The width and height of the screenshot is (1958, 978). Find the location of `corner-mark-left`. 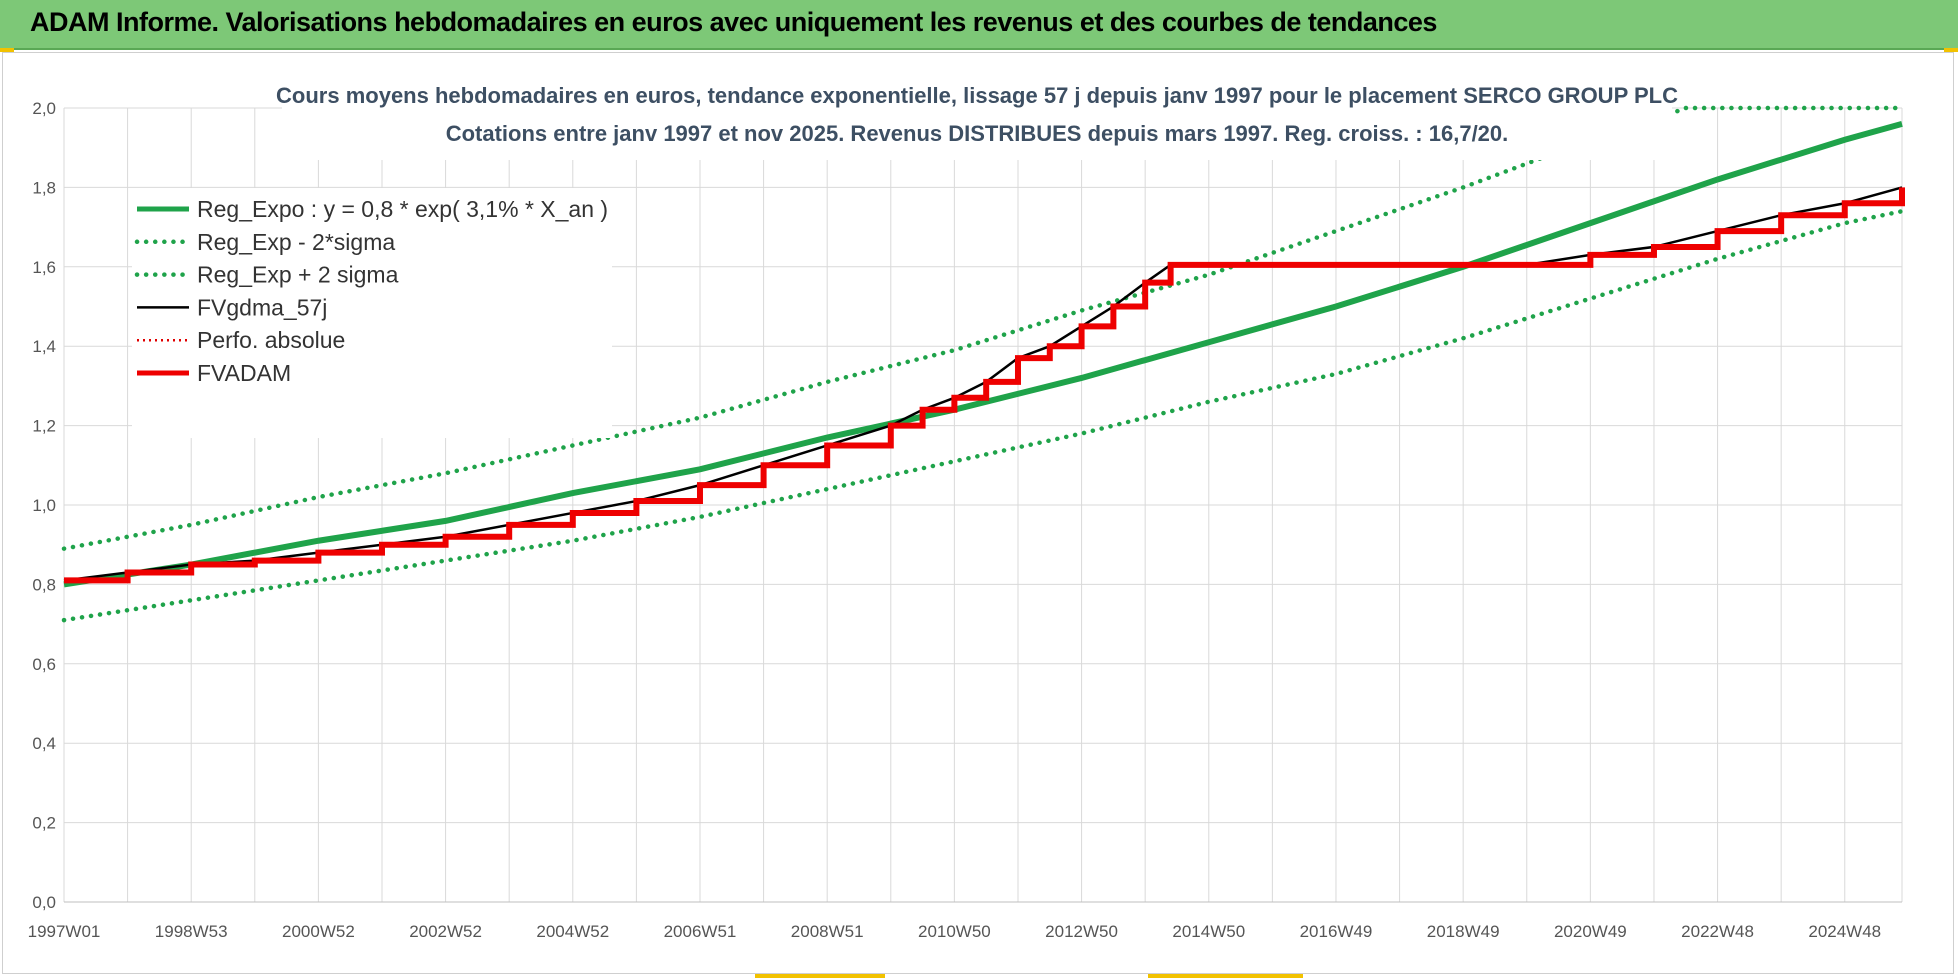

corner-mark-left is located at coordinates (7, 50).